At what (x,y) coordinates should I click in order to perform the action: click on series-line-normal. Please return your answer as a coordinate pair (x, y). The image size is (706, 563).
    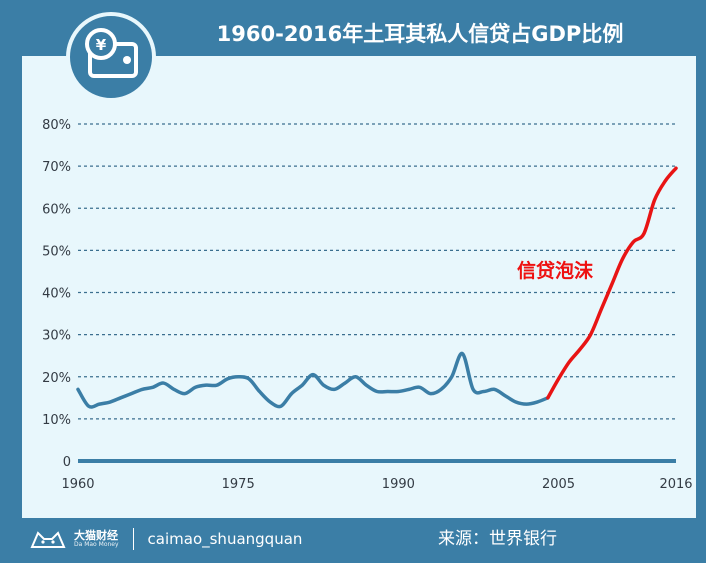
    Looking at the image, I should click on (313, 380).